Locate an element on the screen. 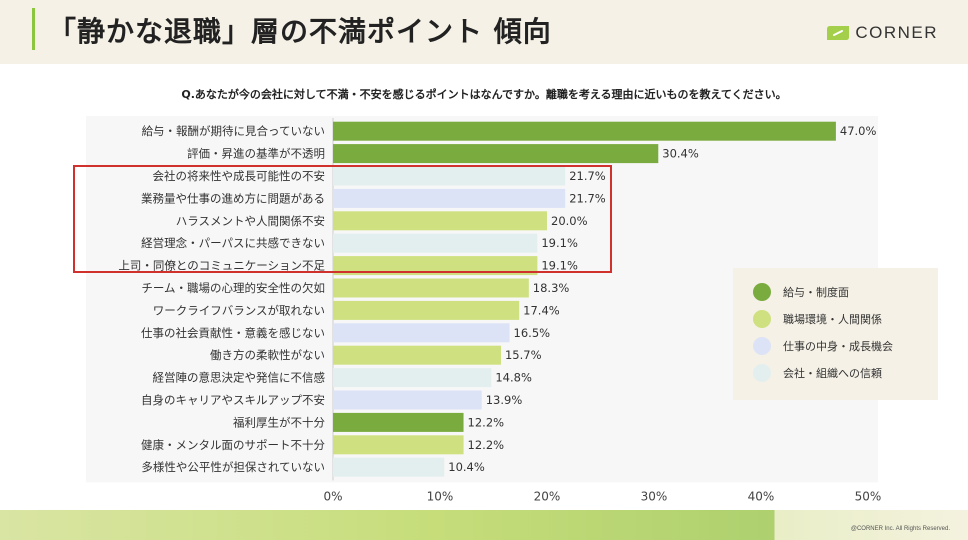 Image resolution: width=968 pixels, height=540 pixels. legend-item-trust: 会社・組織への信頼 is located at coordinates (817, 373).